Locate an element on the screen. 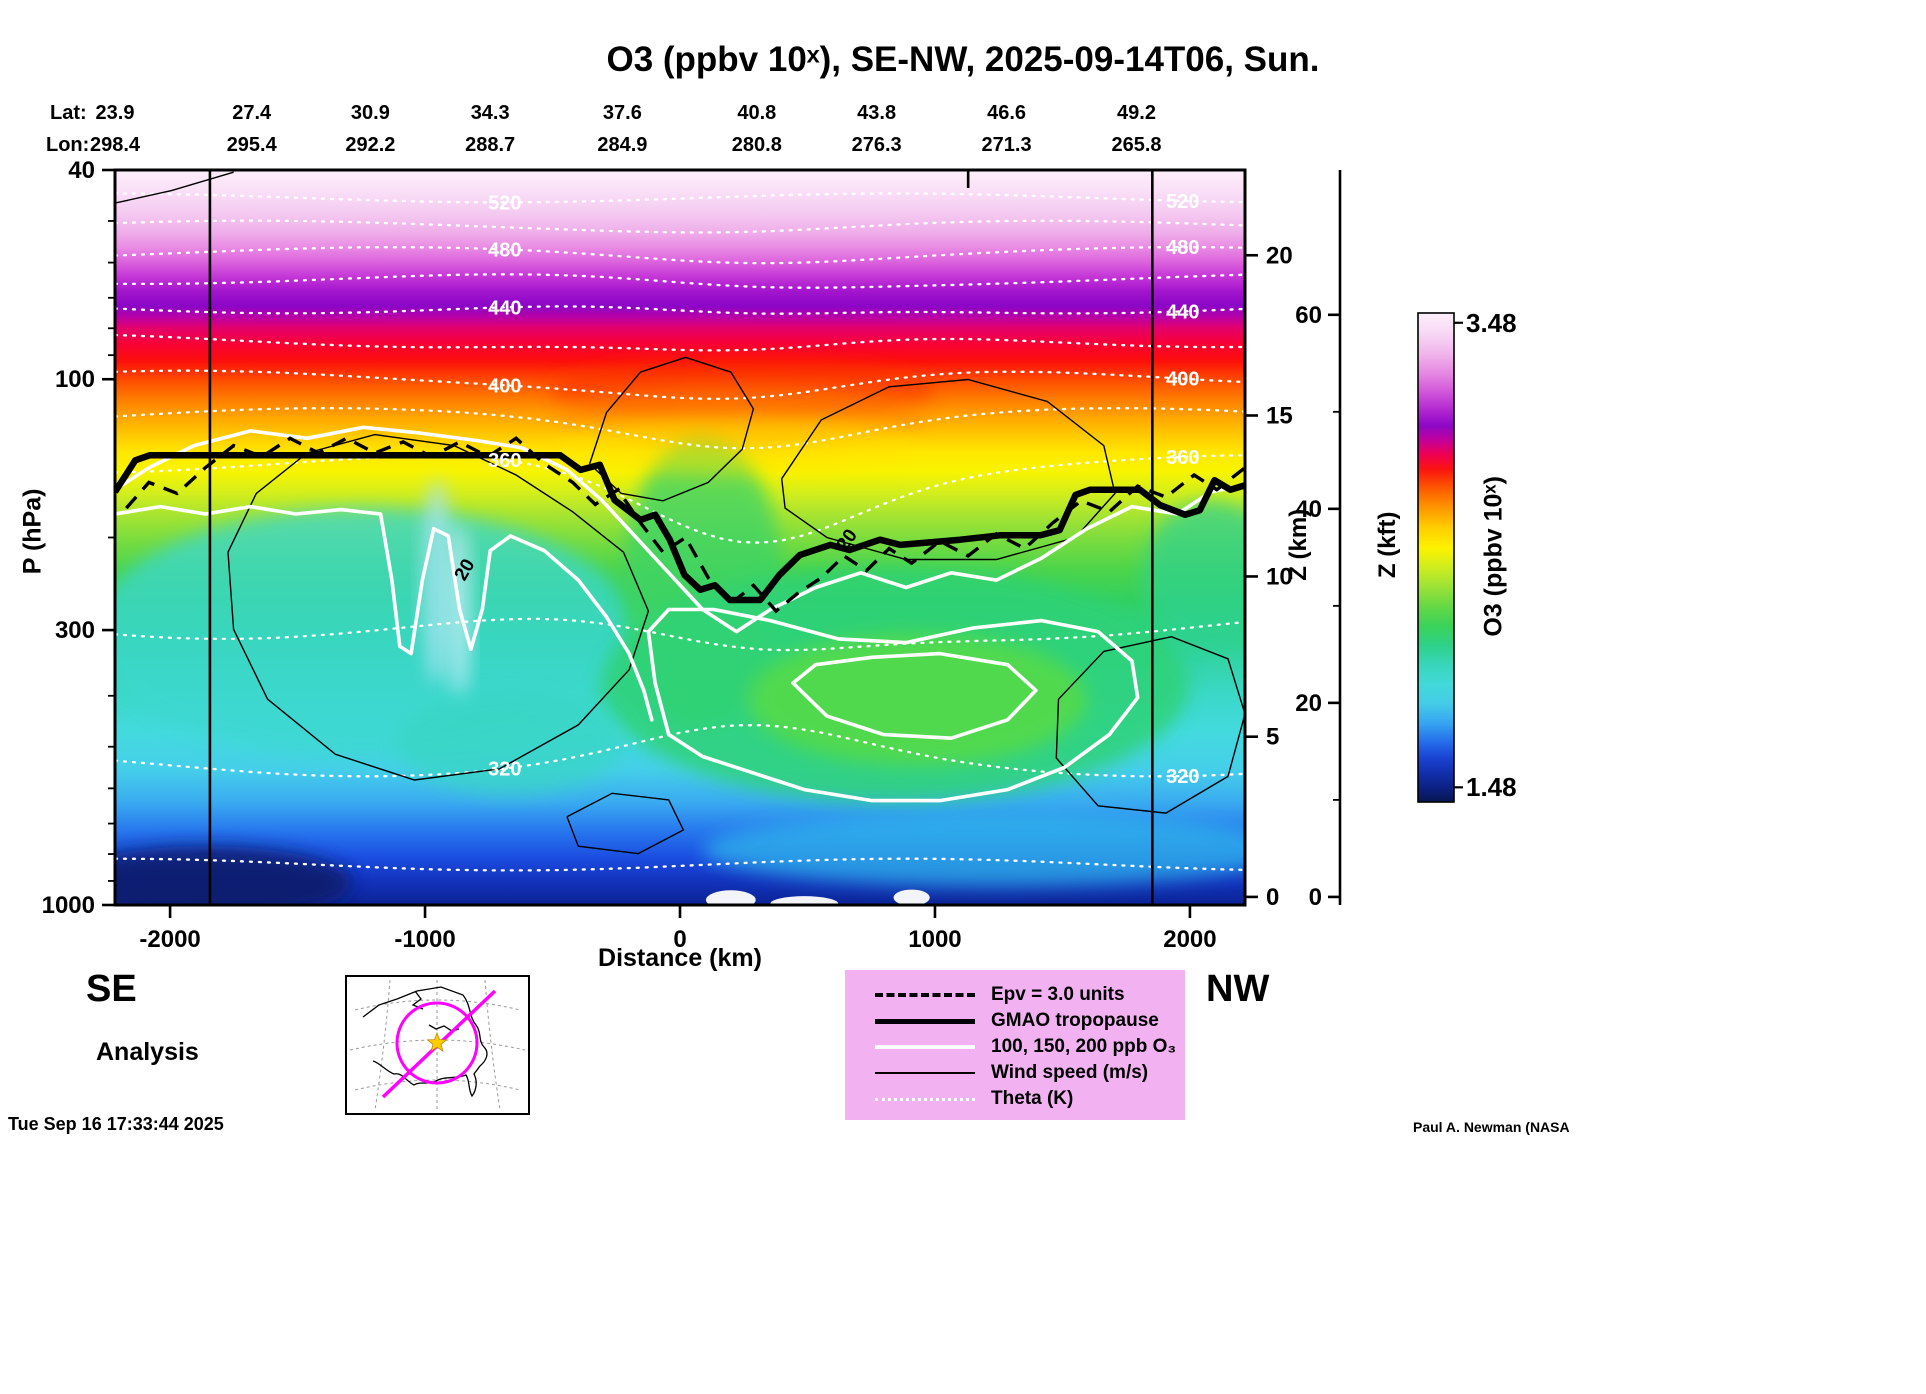 This screenshot has height=1394, width=1926. endpoint-nw-label: NW is located at coordinates (1238, 989).